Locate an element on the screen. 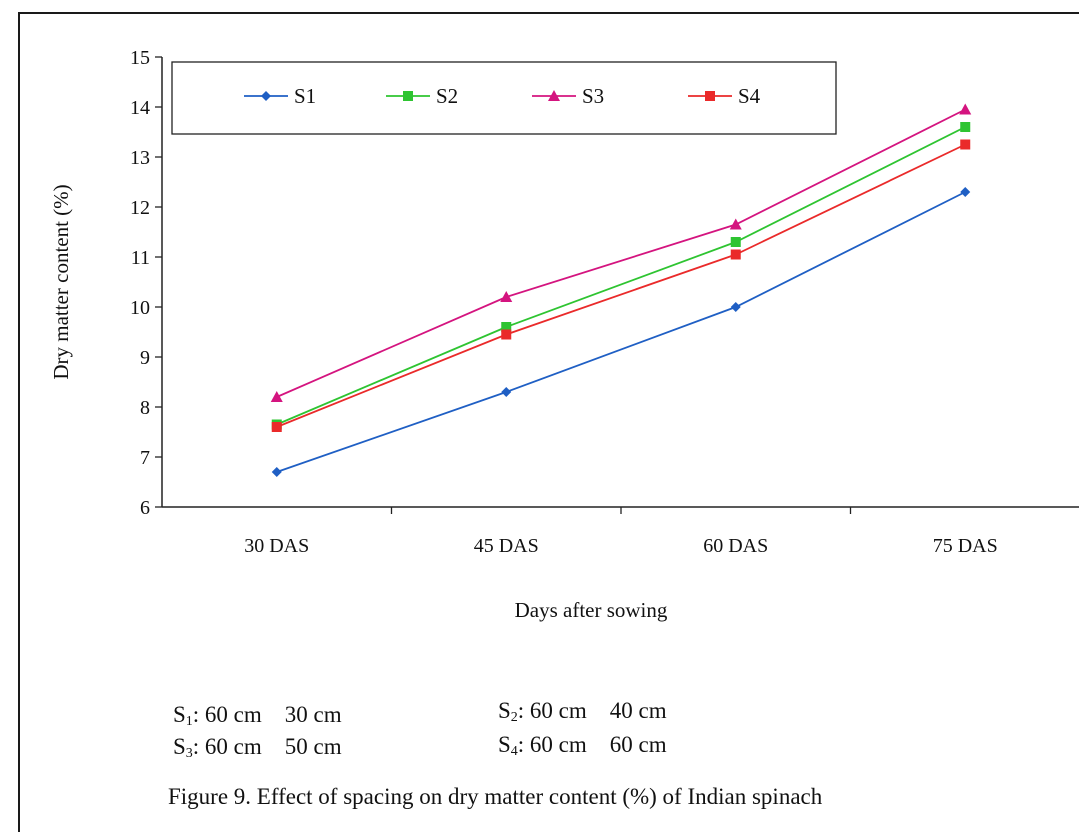 Image resolution: width=1079 pixels, height=832 pixels. y-tick-label: 12 is located at coordinates (140, 208).